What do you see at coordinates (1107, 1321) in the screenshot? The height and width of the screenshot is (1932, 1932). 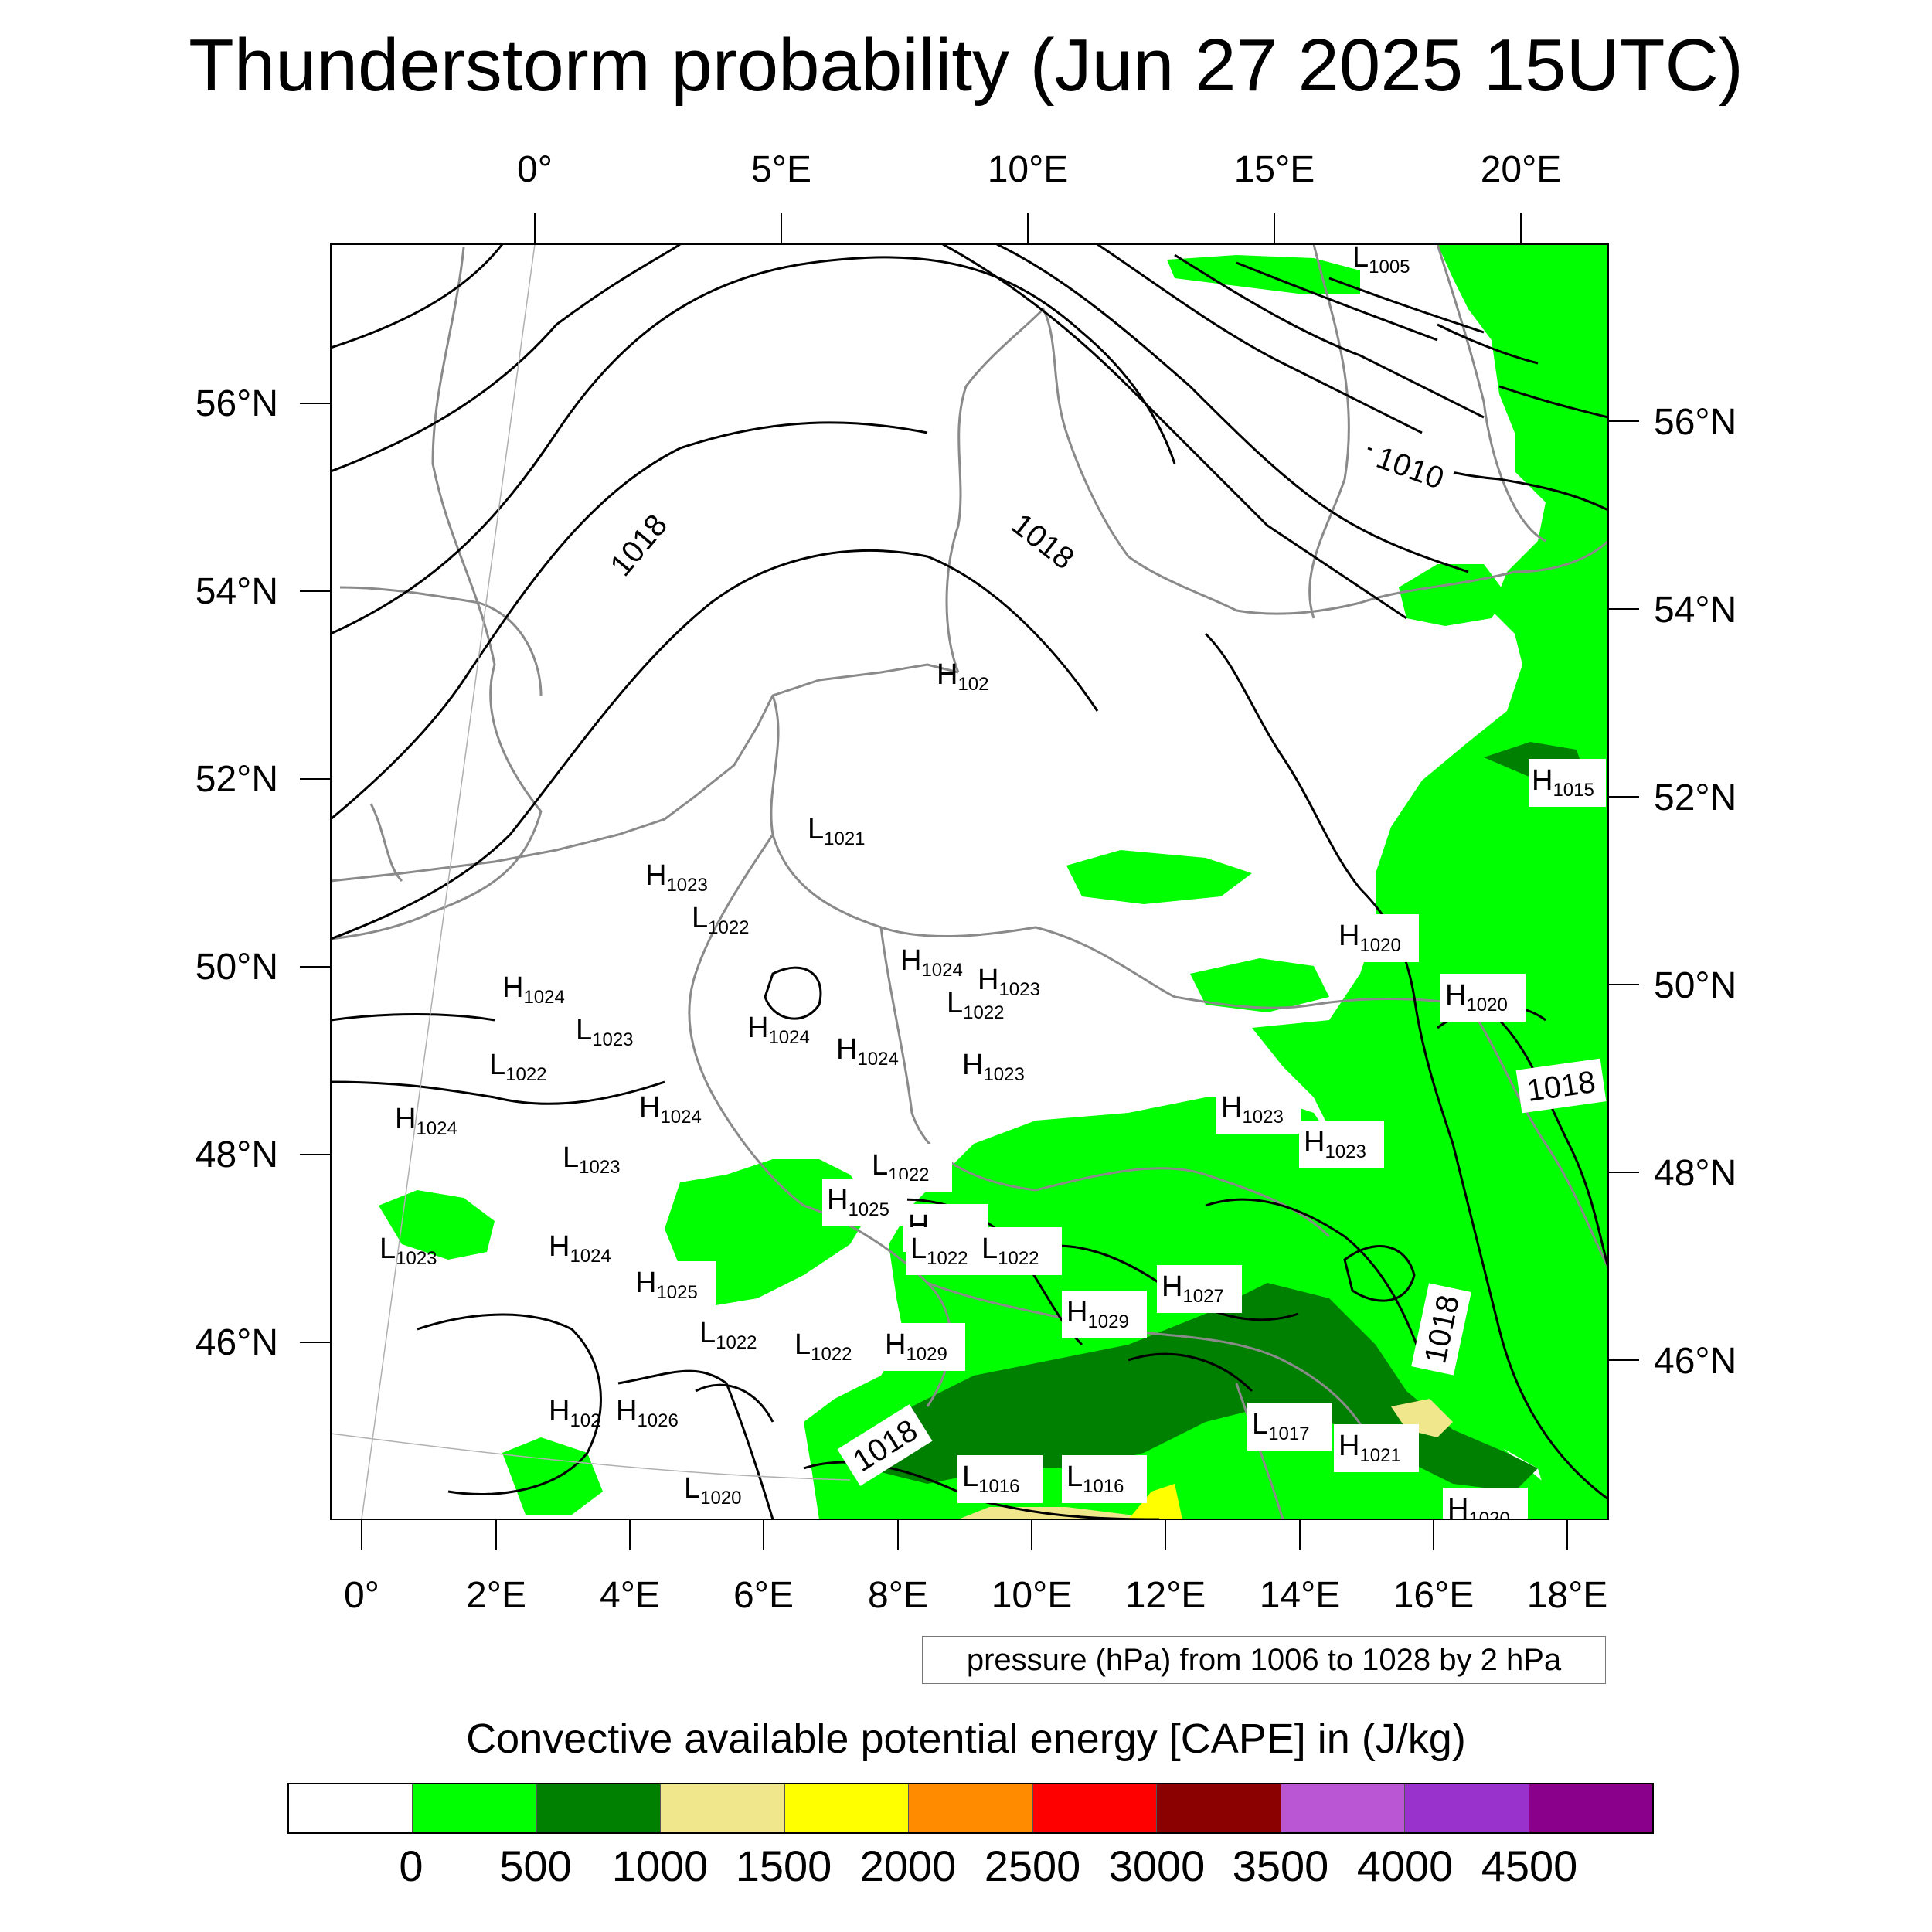 I see `pressure-center-value: 1029` at bounding box center [1107, 1321].